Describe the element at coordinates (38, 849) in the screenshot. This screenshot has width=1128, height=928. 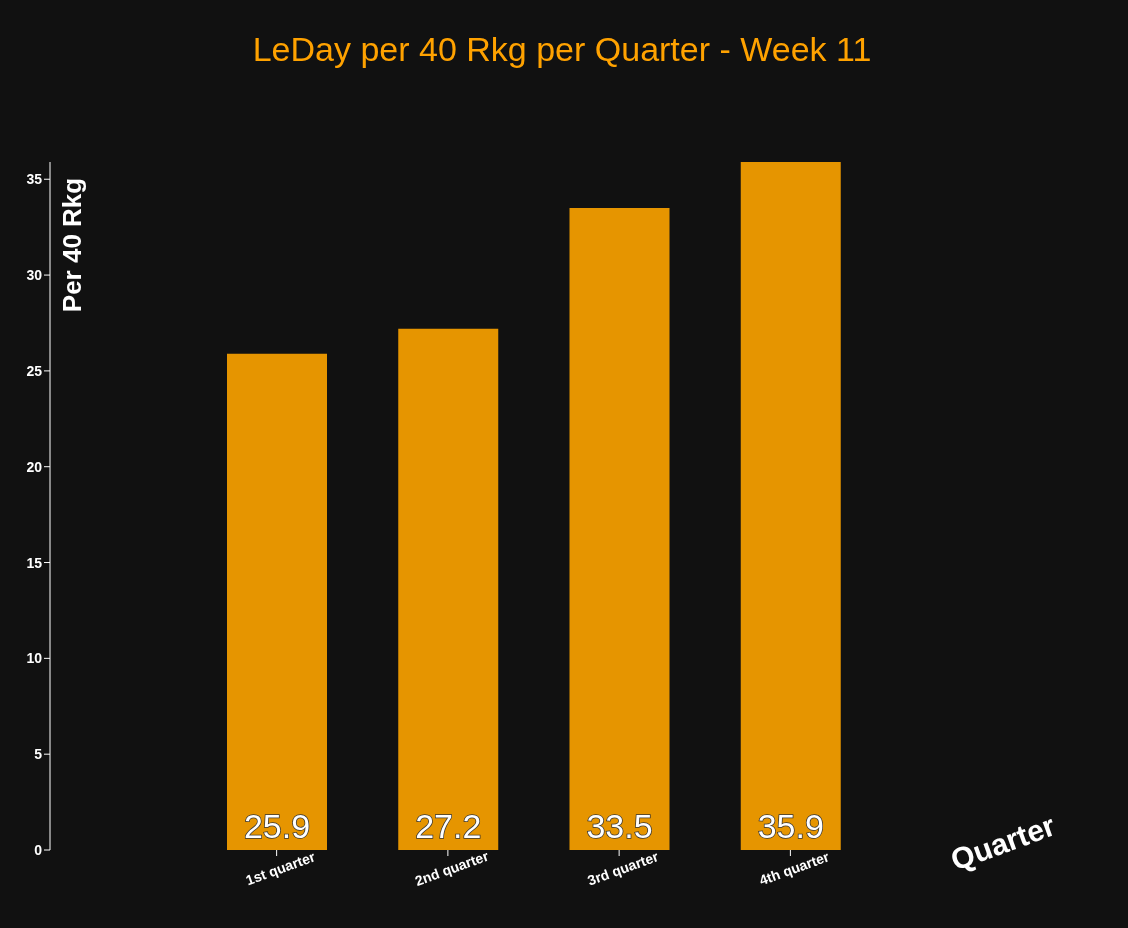
I see `y-tick-label: 0` at that location.